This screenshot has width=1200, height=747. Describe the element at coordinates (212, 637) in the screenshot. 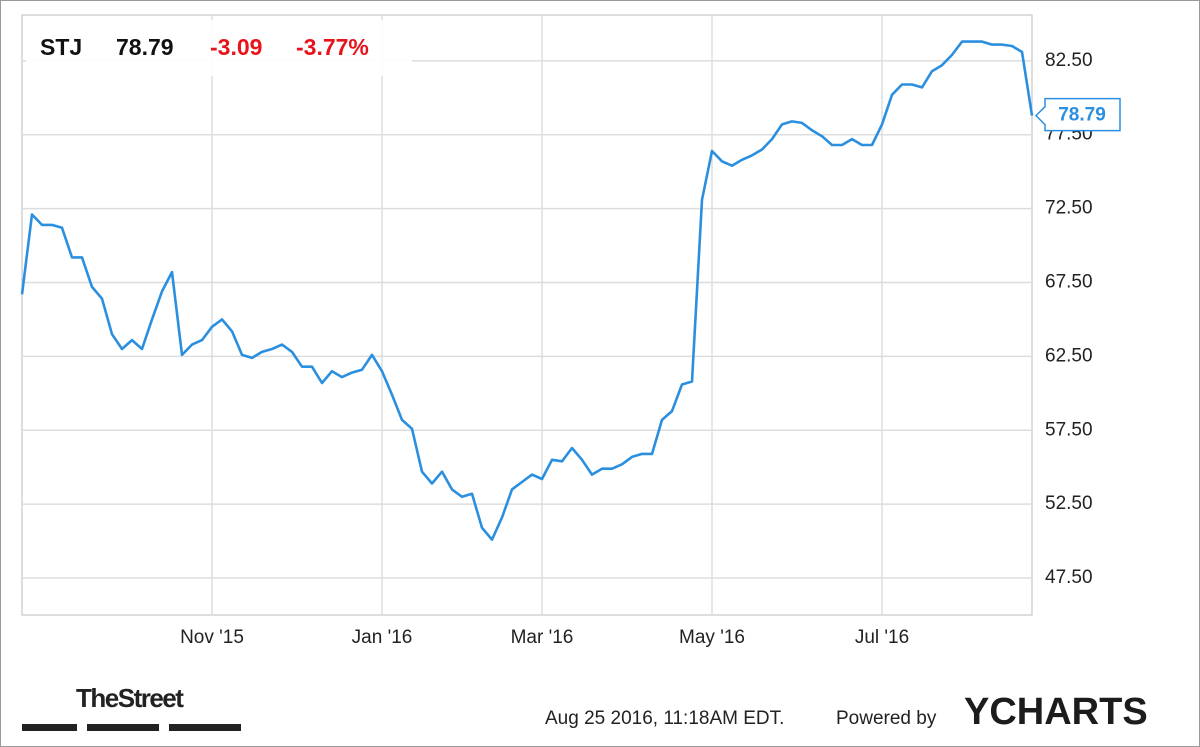

I see `x-tick-label: Nov '15` at that location.